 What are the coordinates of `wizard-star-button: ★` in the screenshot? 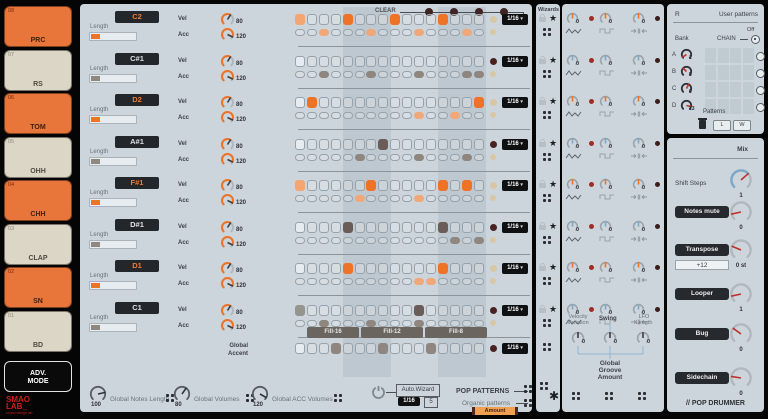 It's located at (553, 142).